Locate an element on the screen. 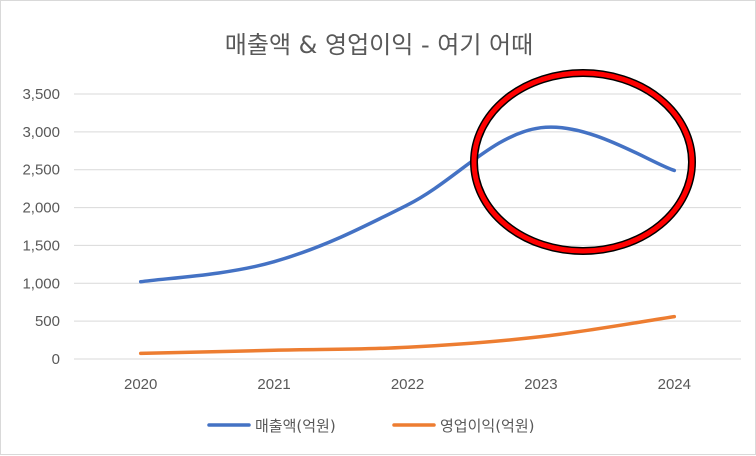 The image size is (756, 456). chart-title: 매출액 & 영업이익 - 여기 어때 is located at coordinates (379, 45).